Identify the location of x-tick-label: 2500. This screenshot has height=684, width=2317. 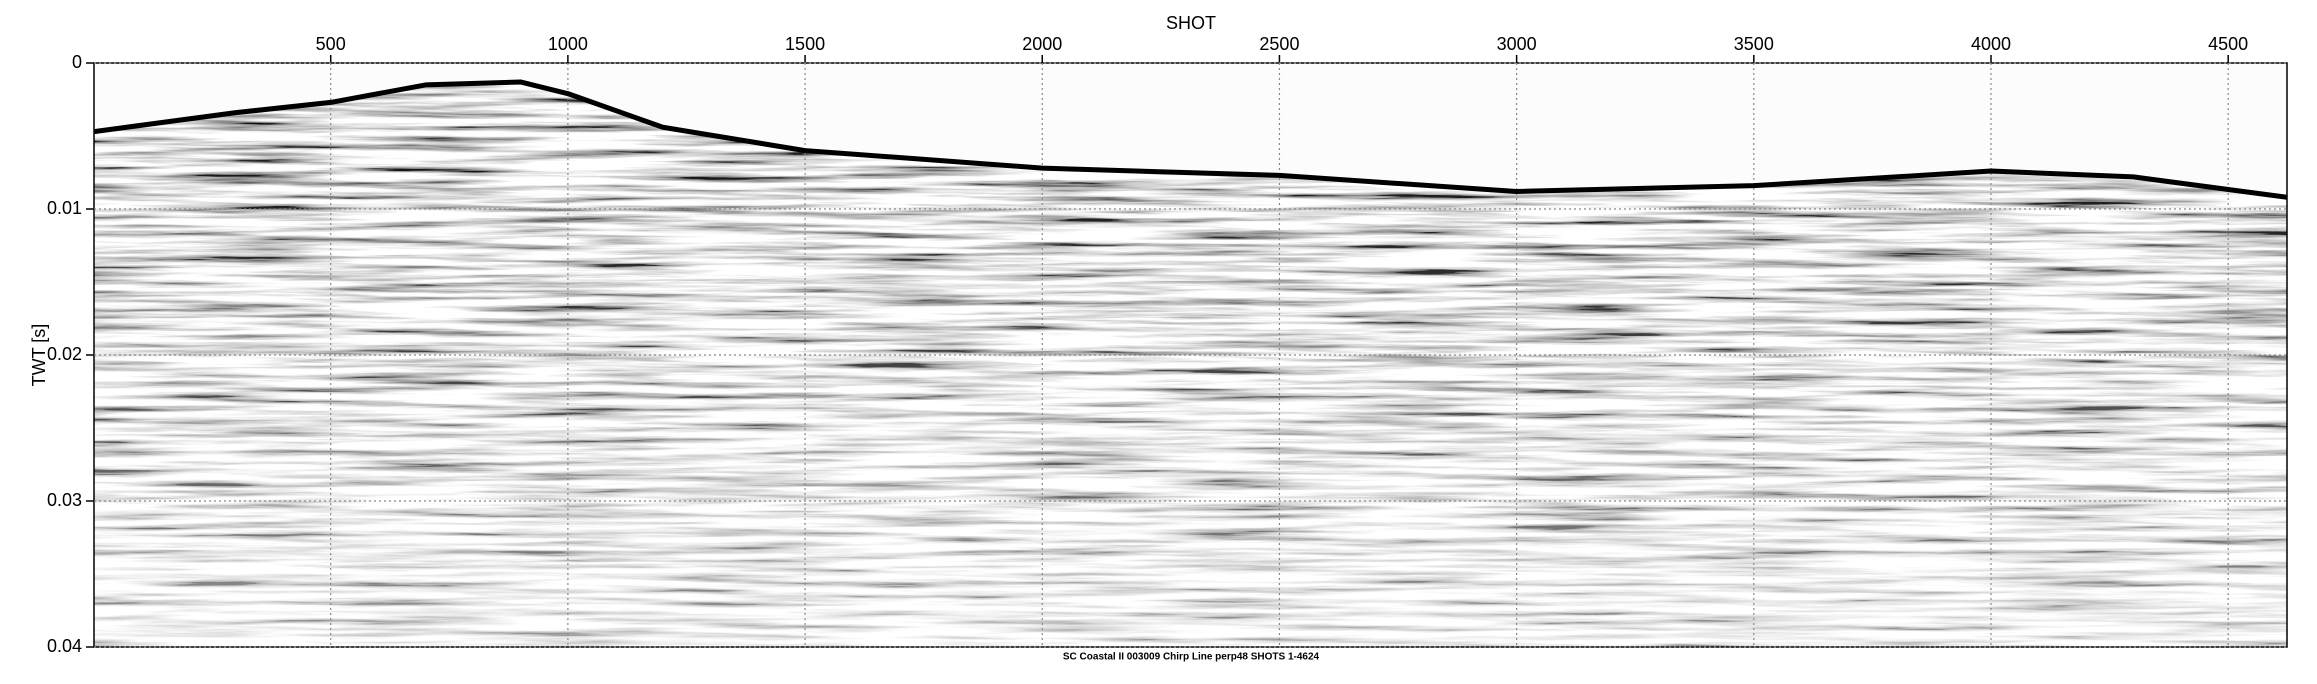
(1279, 44).